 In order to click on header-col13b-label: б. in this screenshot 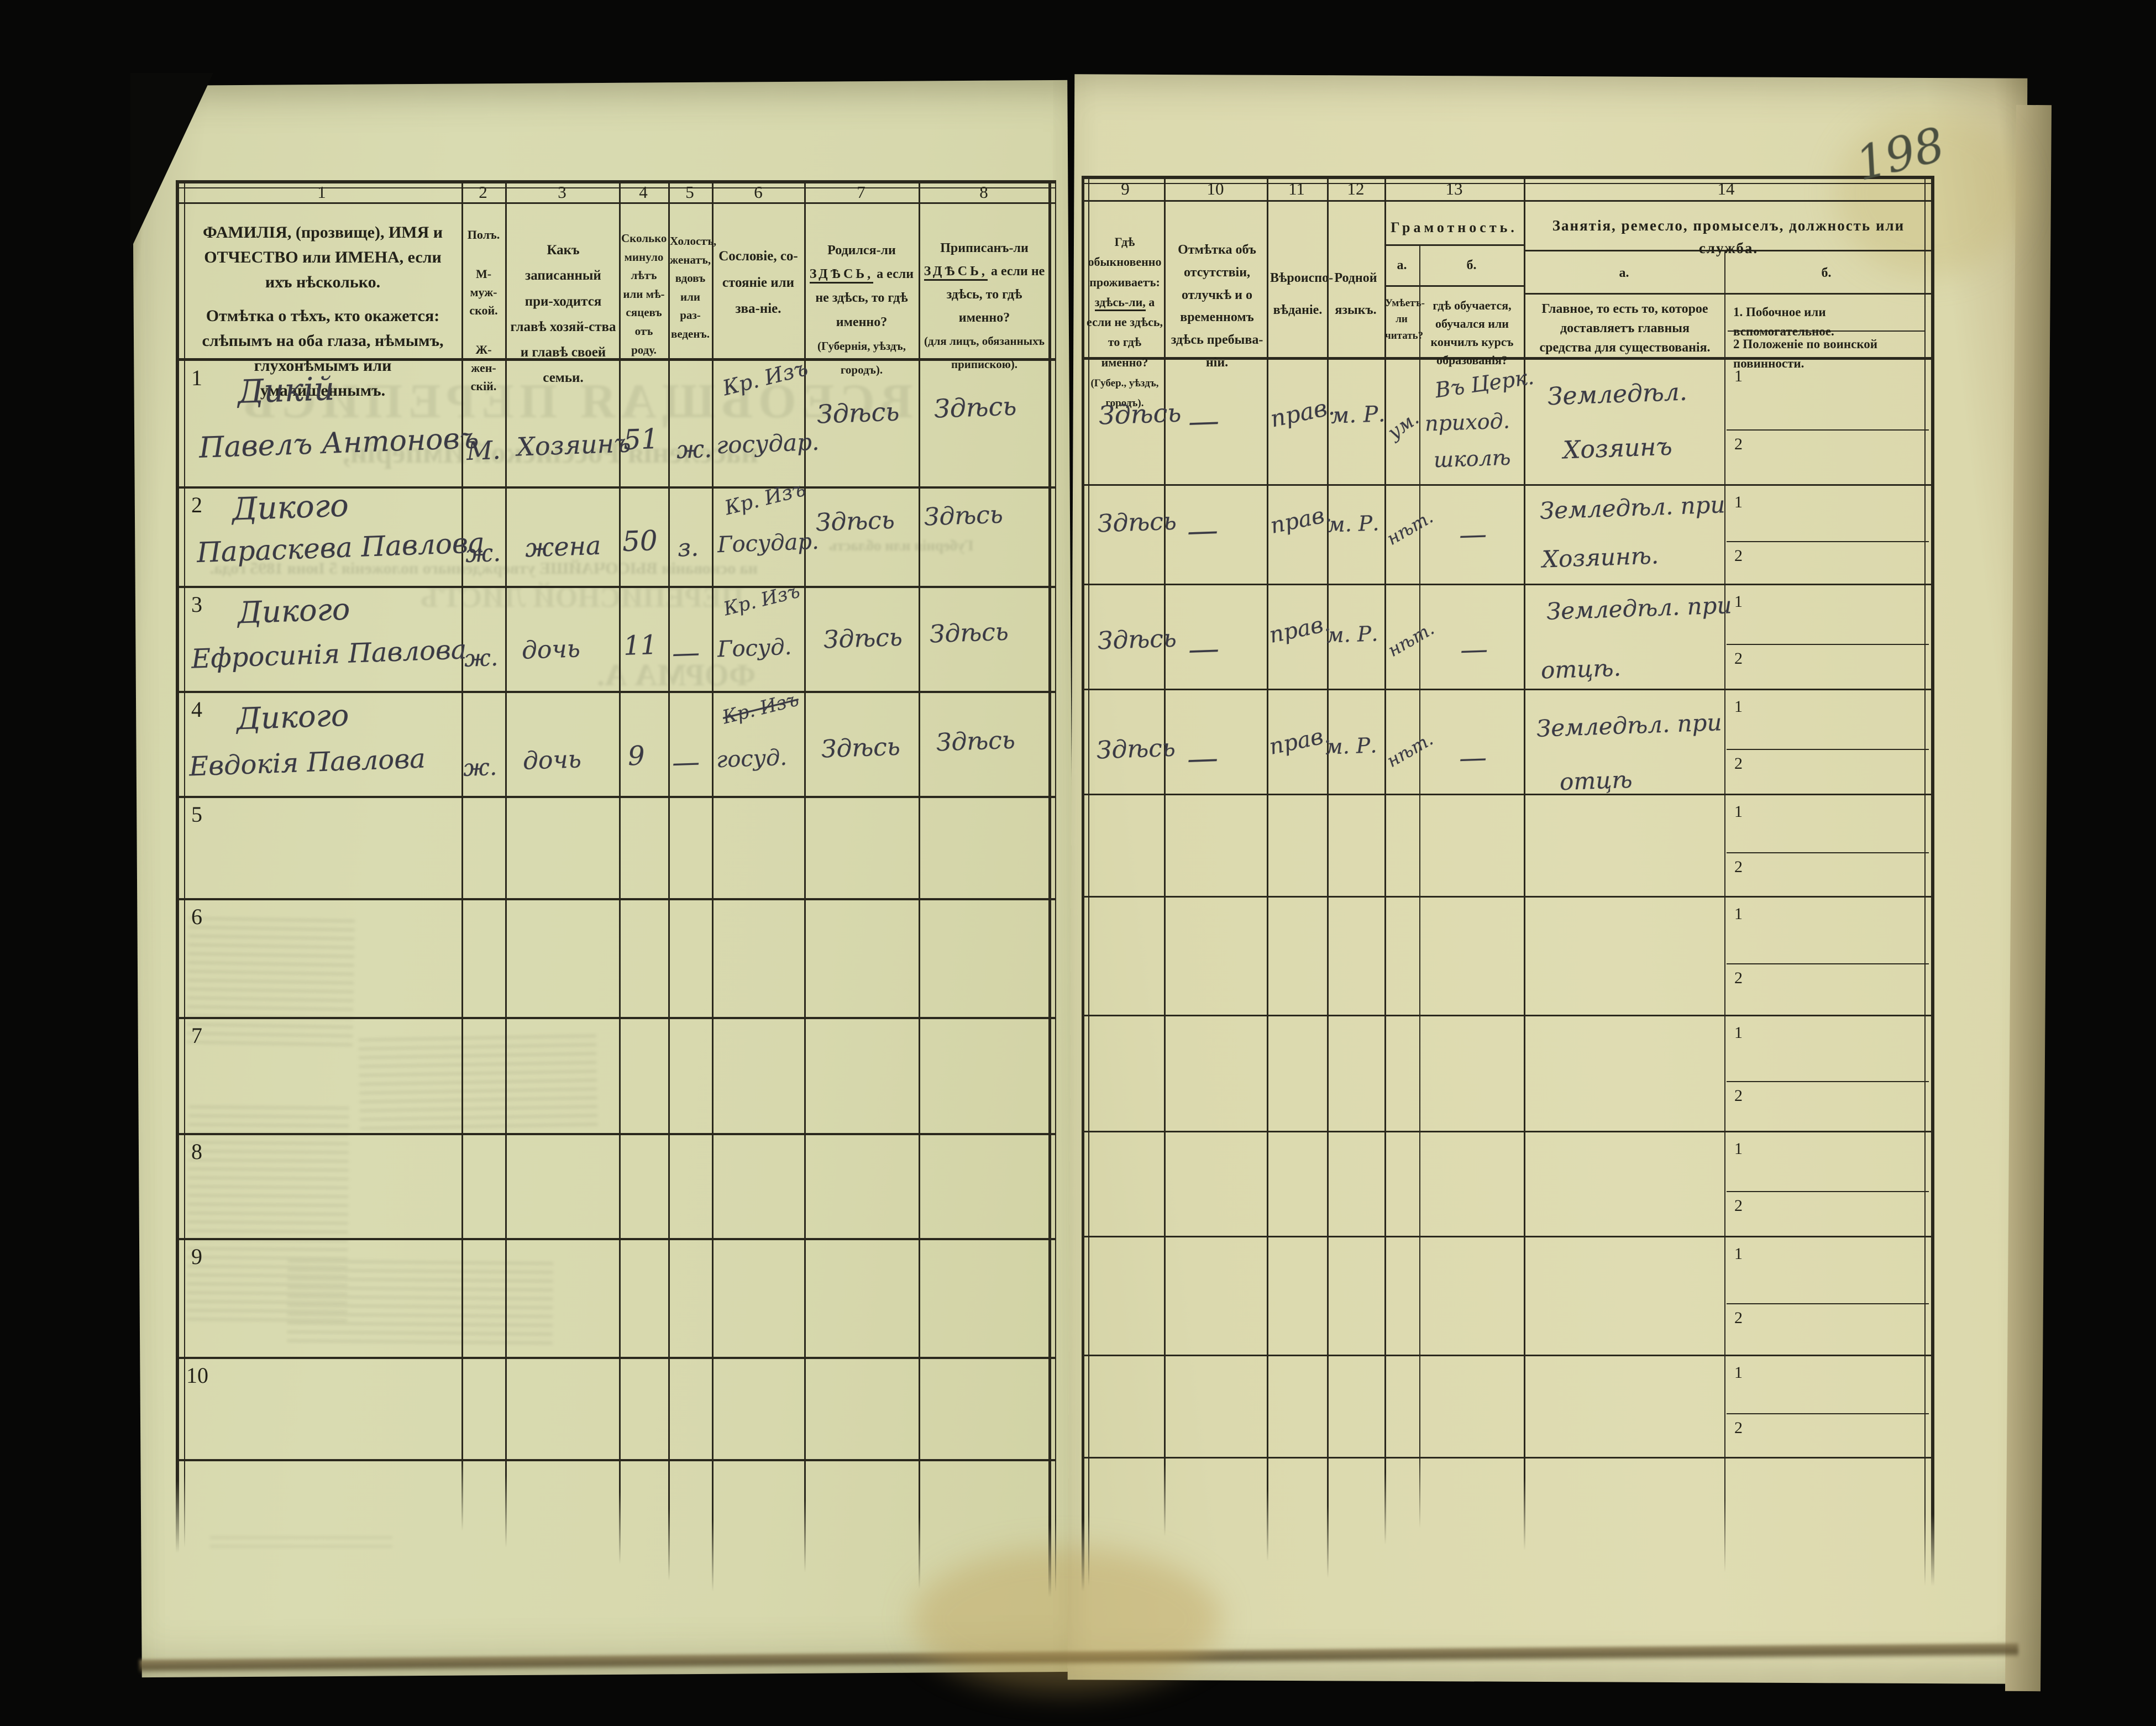, I will do `click(1471, 265)`.